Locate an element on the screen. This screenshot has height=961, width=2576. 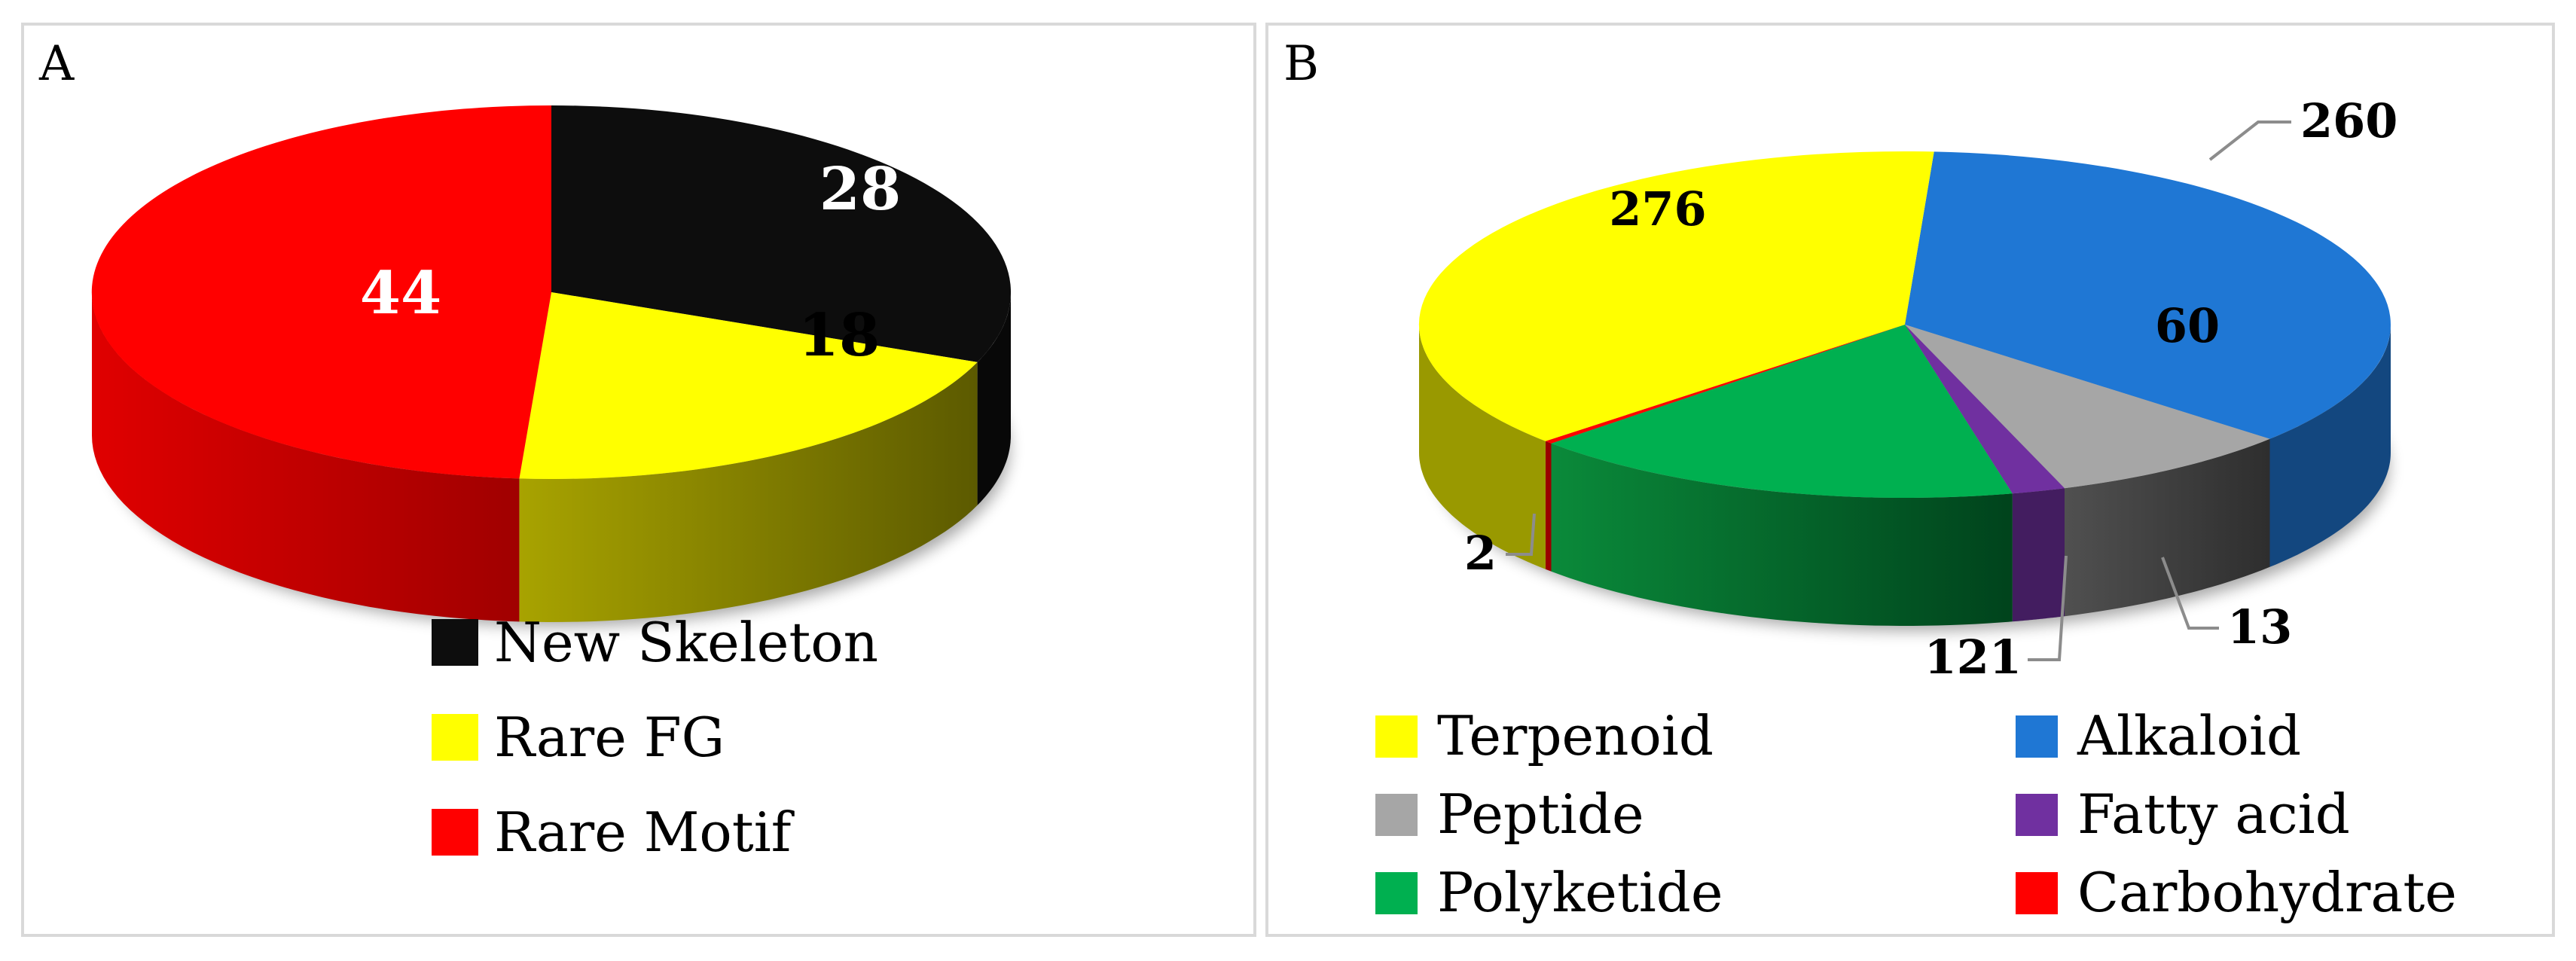
slice-new-skeleton is located at coordinates (782, 233).